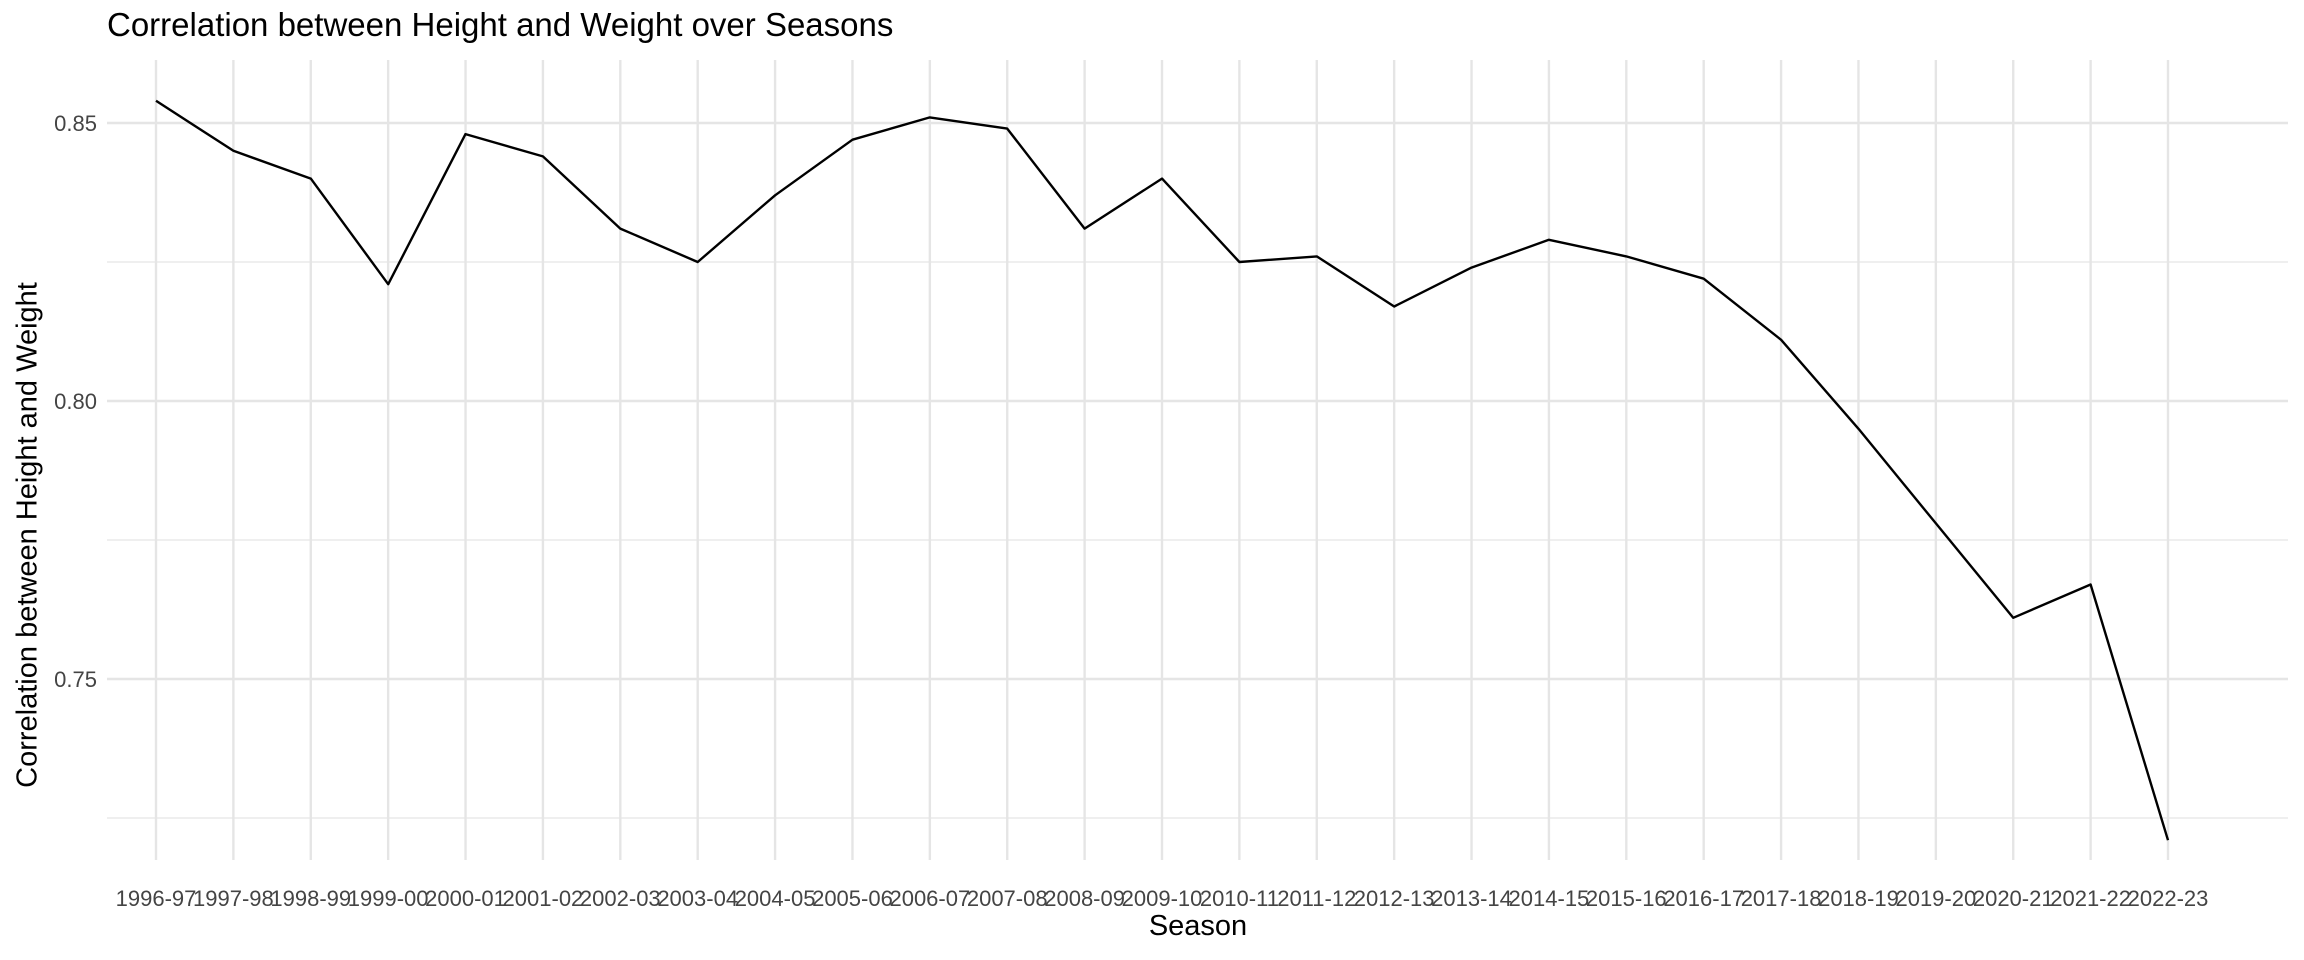 This screenshot has width=2304, height=960. Describe the element at coordinates (775, 898) in the screenshot. I see `x-tick-label: 2004-05` at that location.